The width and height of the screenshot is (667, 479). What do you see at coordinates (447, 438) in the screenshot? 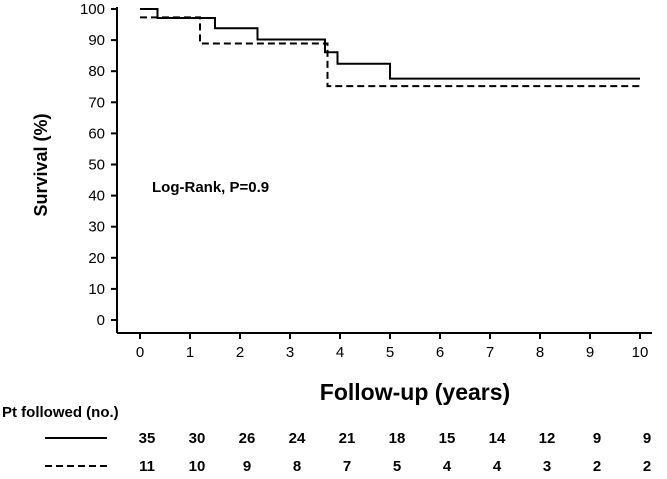
I see `risk-count: 15` at bounding box center [447, 438].